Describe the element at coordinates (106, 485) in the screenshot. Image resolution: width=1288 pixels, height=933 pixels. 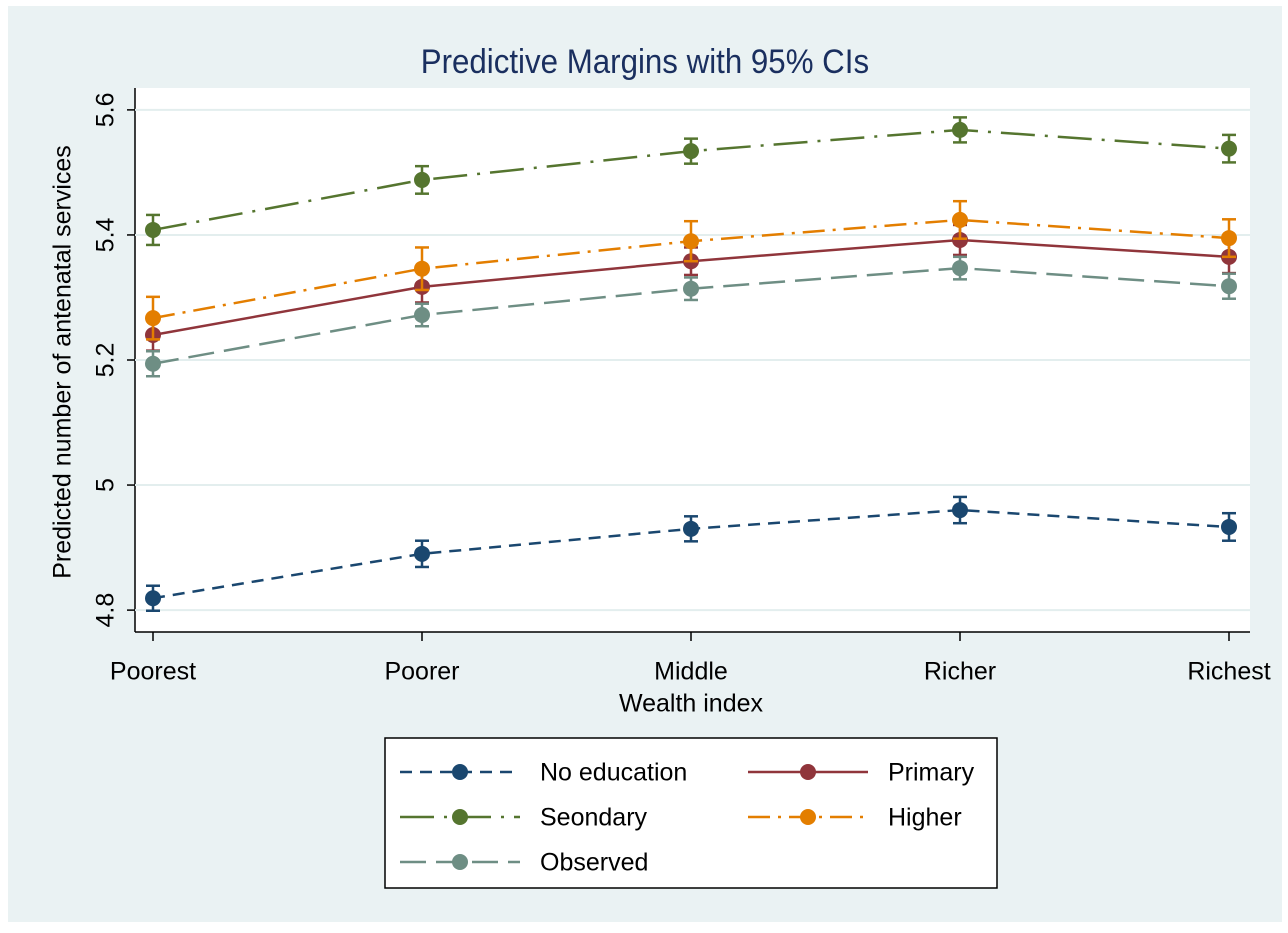
I see `y-tick-label: 5` at that location.